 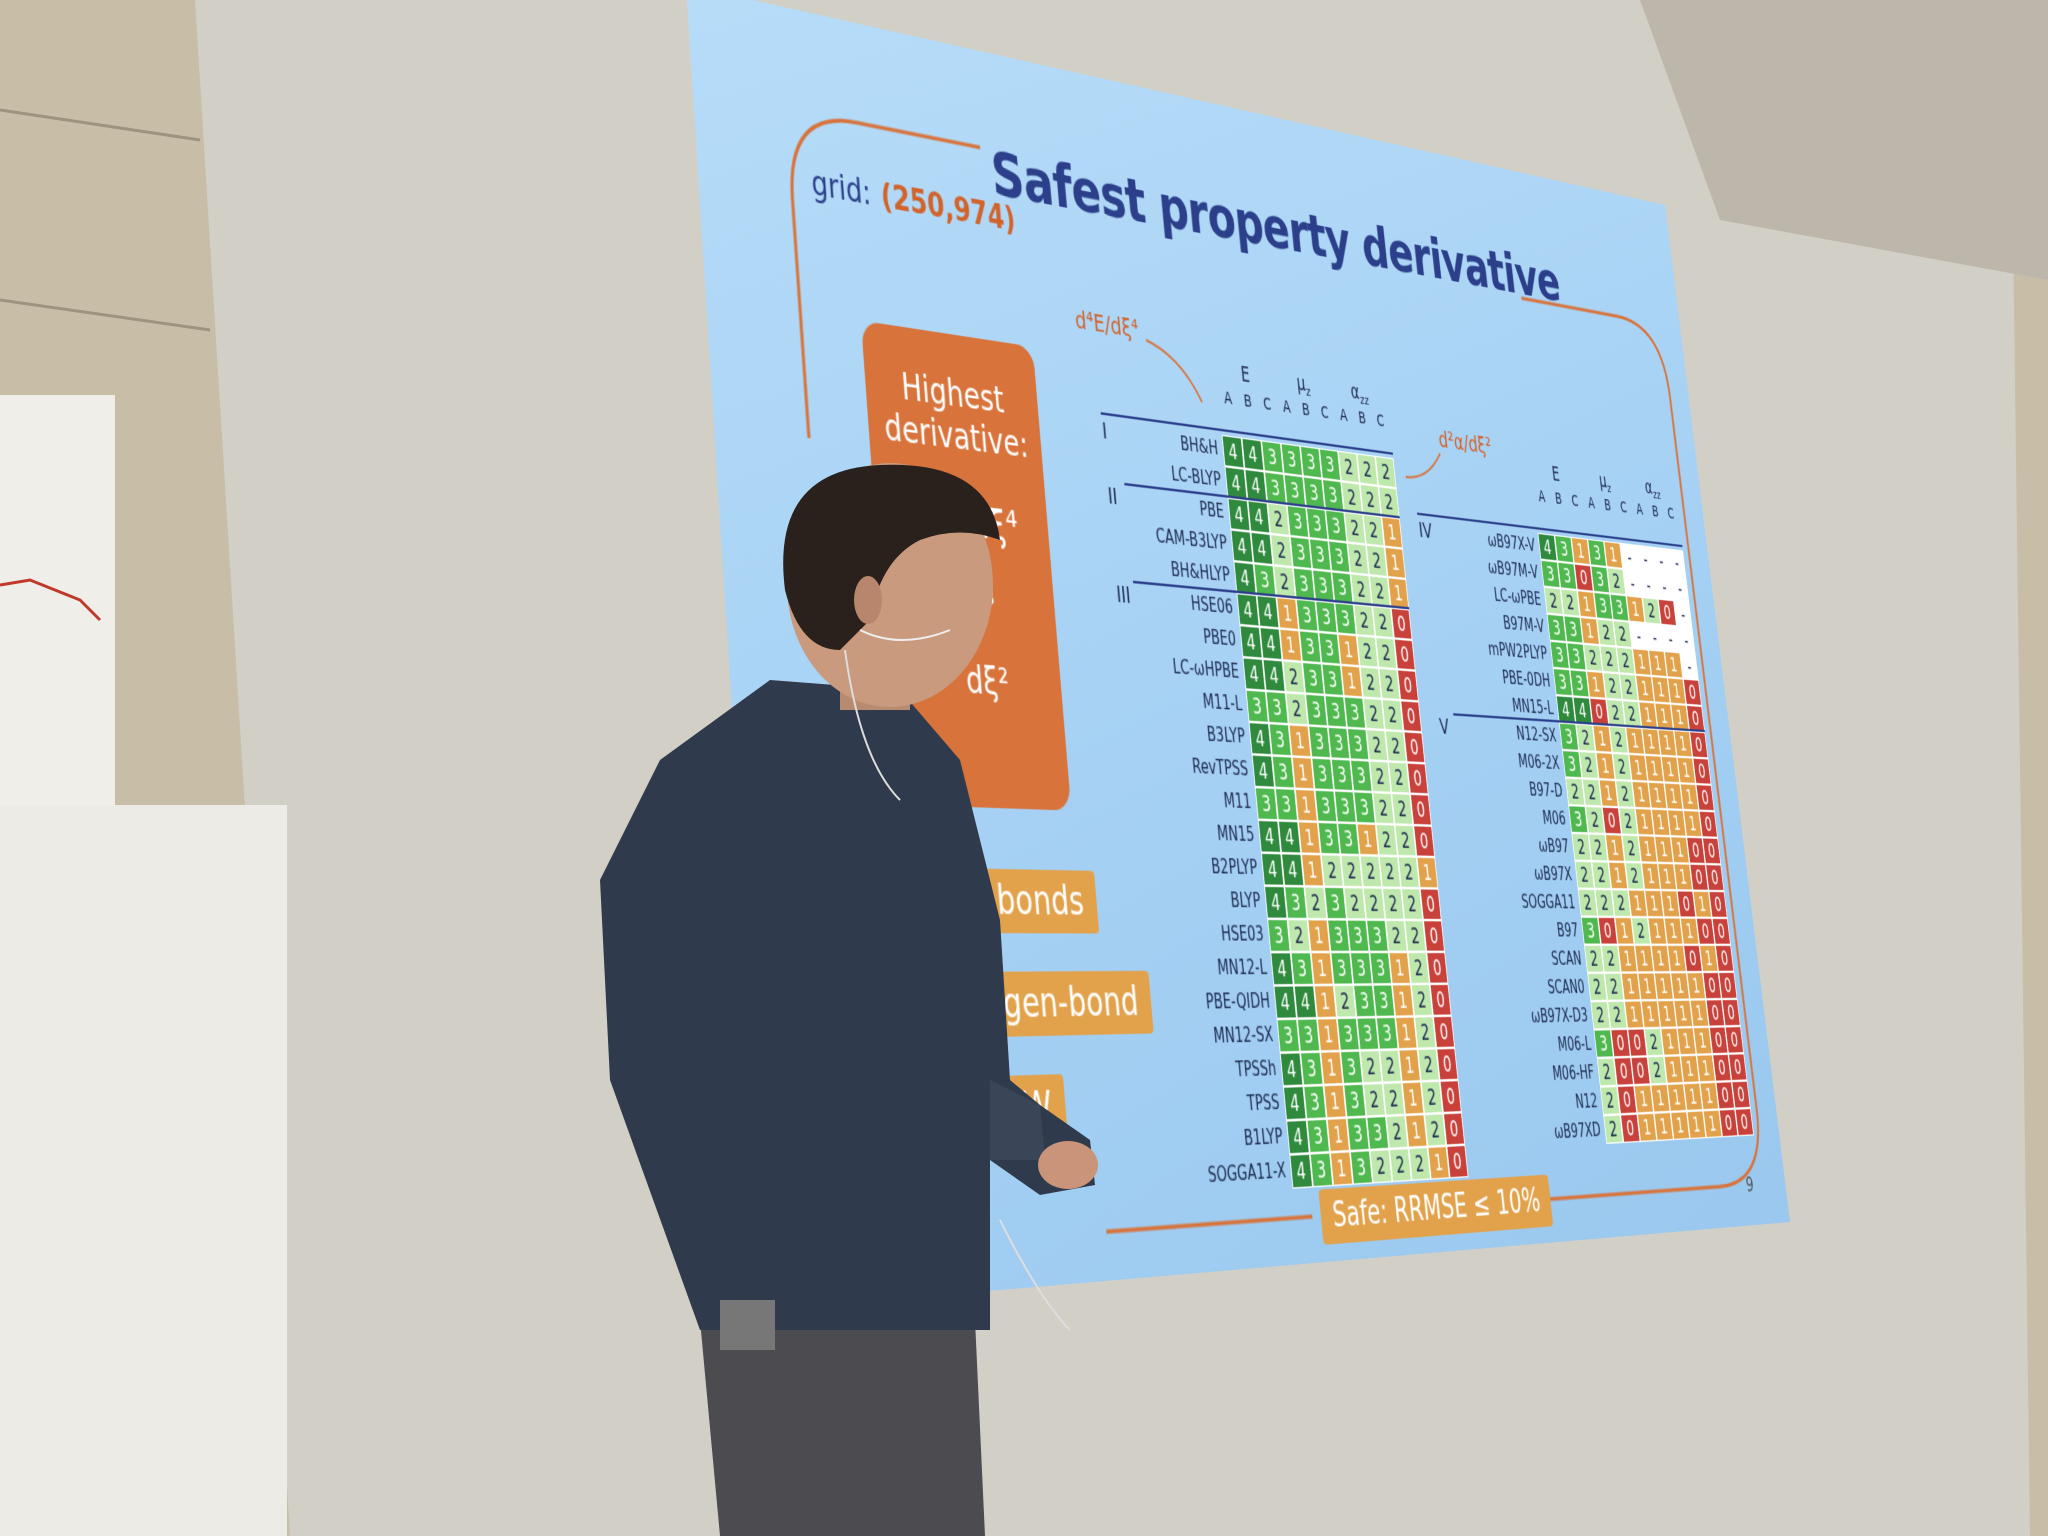 I want to click on ear, so click(x=868, y=600).